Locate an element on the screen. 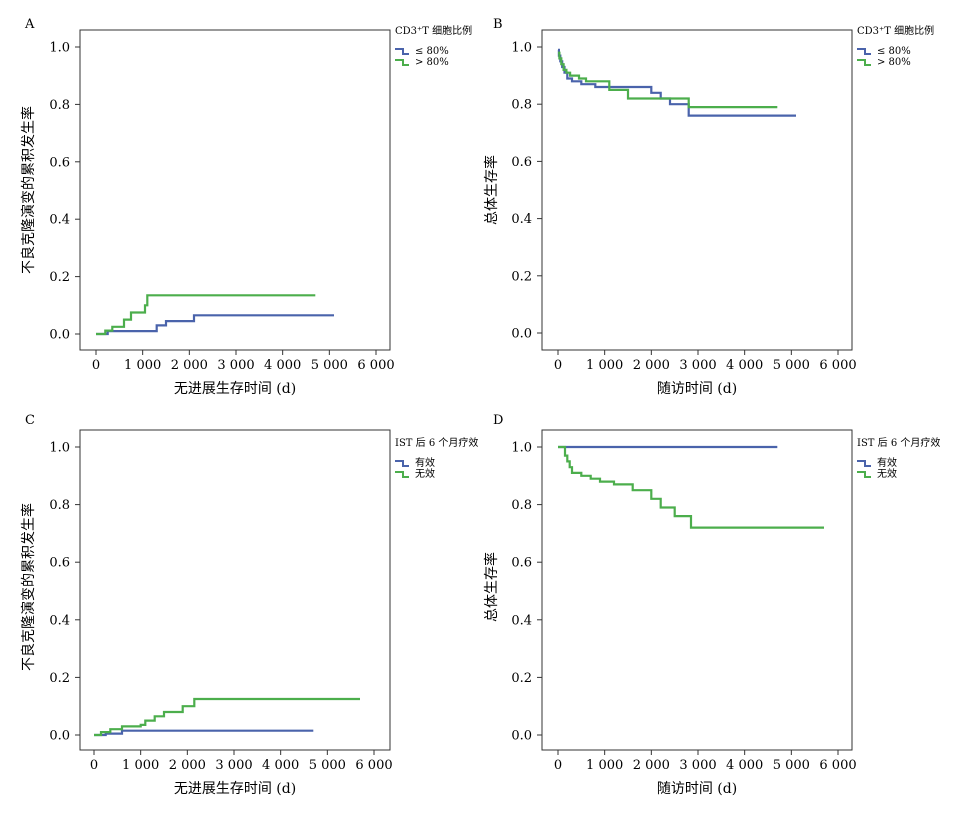 This screenshot has height=816, width=957. panel-letter: D is located at coordinates (498, 420).